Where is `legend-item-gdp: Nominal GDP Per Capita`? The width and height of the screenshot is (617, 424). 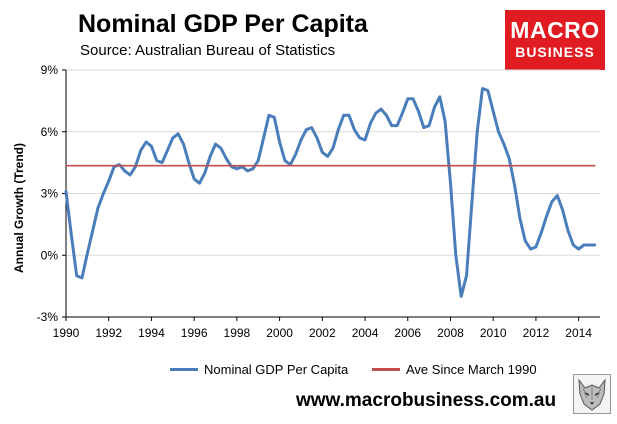 legend-item-gdp: Nominal GDP Per Capita is located at coordinates (259, 369).